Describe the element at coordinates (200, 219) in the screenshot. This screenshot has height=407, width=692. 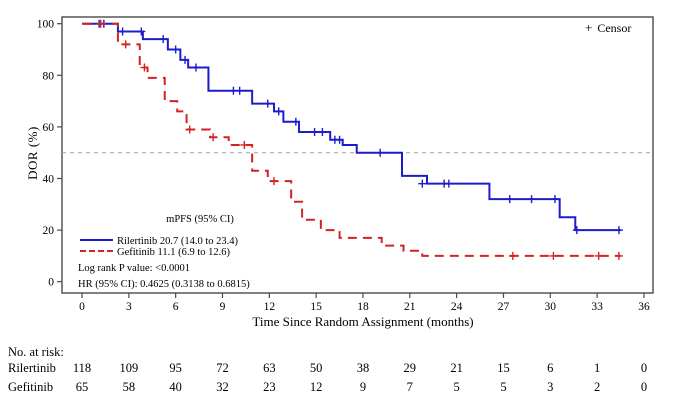
I see `legend-header: mPFS (95% CI)` at that location.